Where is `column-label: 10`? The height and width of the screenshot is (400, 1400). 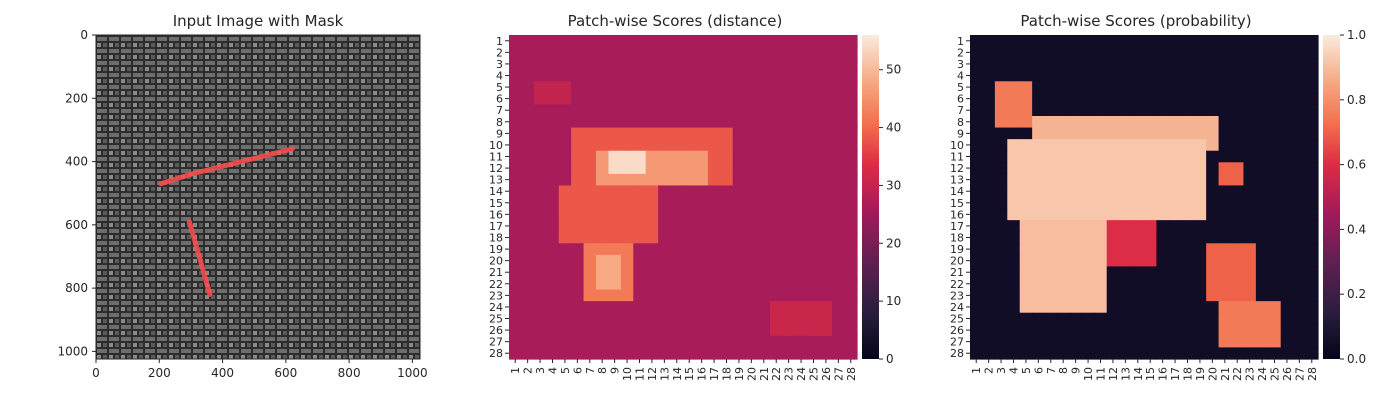
column-label: 10 is located at coordinates (627, 374).